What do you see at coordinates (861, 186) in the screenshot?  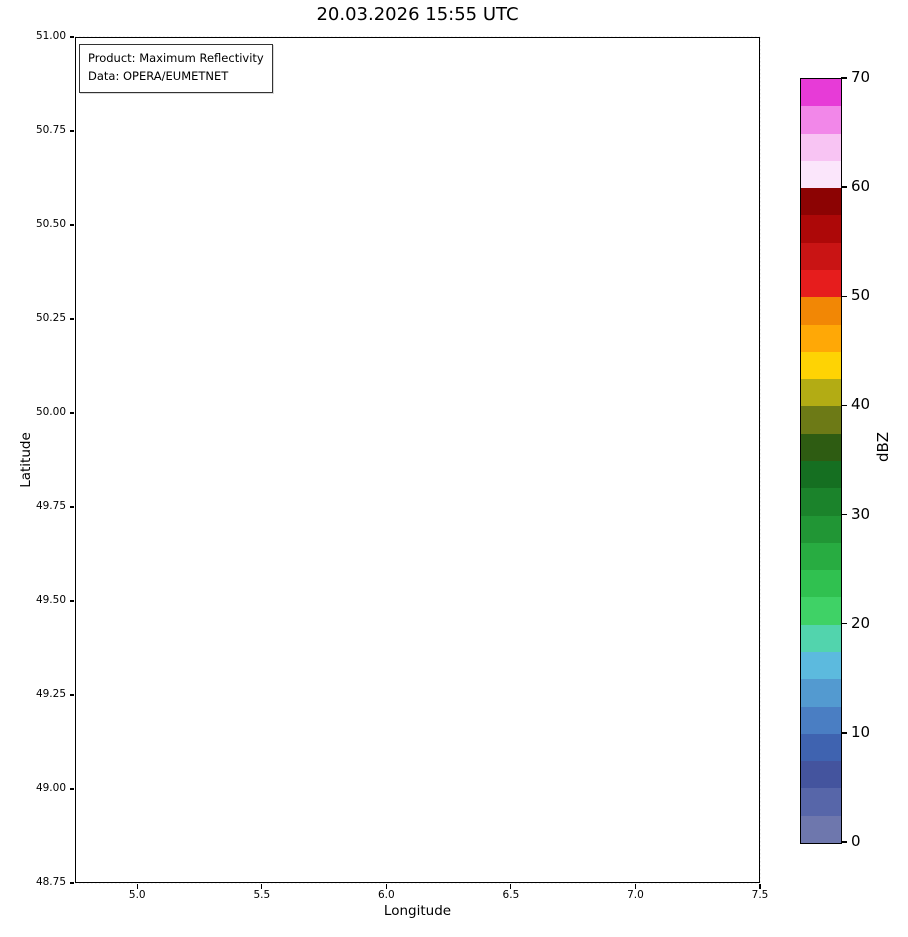 I see `colorbar-tick-label: 60` at bounding box center [861, 186].